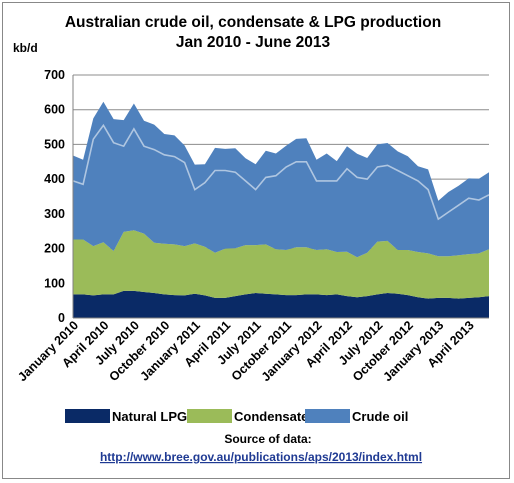 Image resolution: width=514 pixels, height=483 pixels. Describe the element at coordinates (54, 179) in the screenshot. I see `y-tick-label: 400` at that location.